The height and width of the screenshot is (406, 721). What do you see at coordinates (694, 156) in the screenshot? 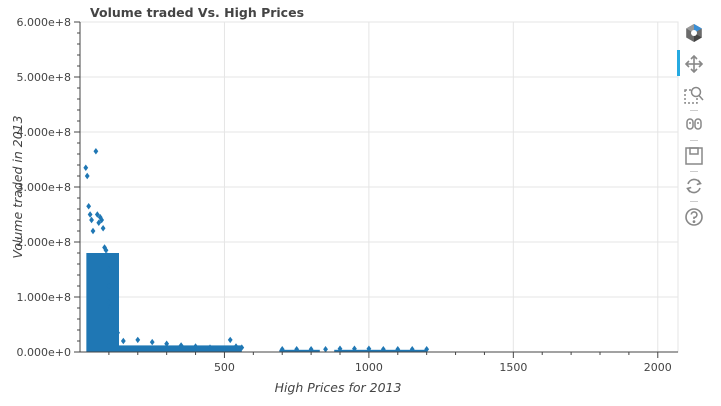
I see `save-icon` at bounding box center [694, 156].